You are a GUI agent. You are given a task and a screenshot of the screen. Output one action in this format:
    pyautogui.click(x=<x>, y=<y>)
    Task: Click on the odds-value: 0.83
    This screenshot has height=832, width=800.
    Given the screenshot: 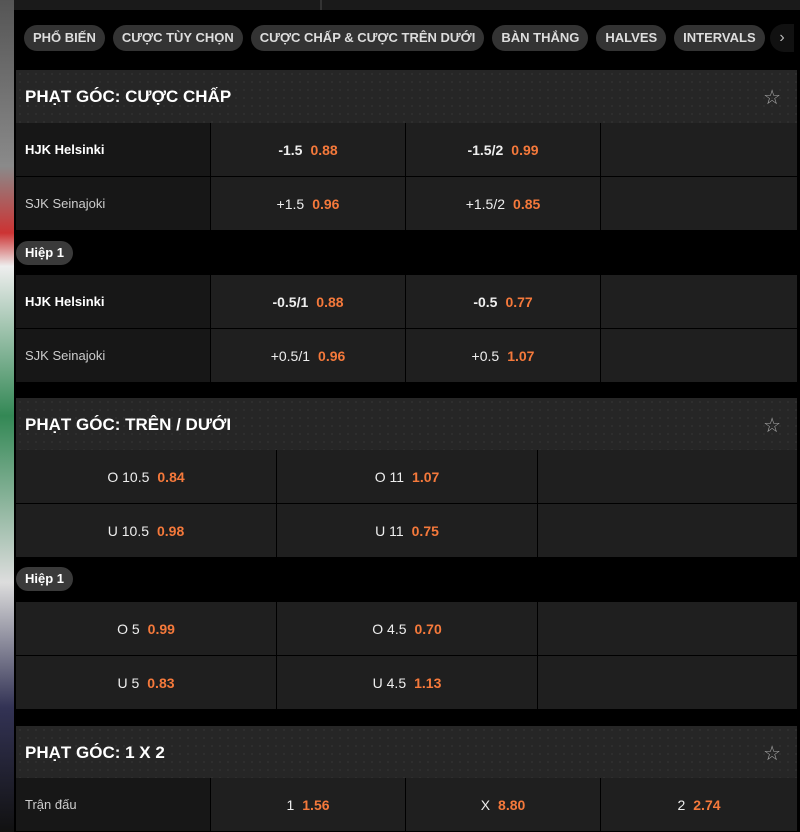 What is the action you would take?
    pyautogui.click(x=161, y=682)
    